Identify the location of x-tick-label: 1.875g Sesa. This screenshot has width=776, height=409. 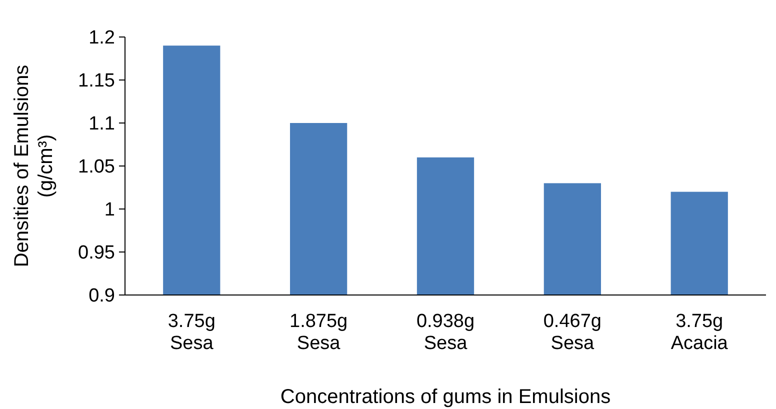
(319, 332).